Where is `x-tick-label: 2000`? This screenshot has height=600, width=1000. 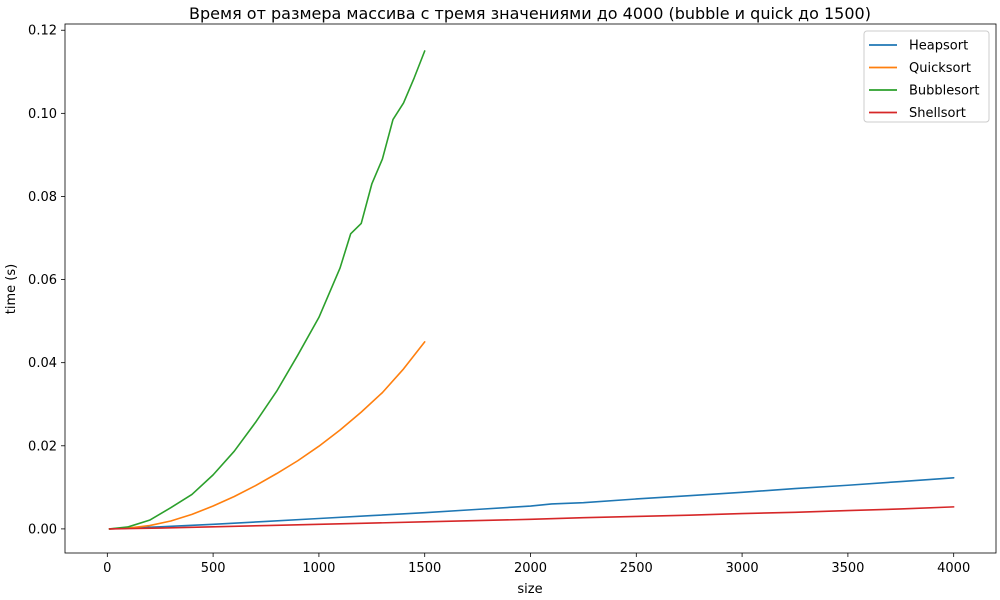
x-tick-label: 2000 is located at coordinates (530, 568).